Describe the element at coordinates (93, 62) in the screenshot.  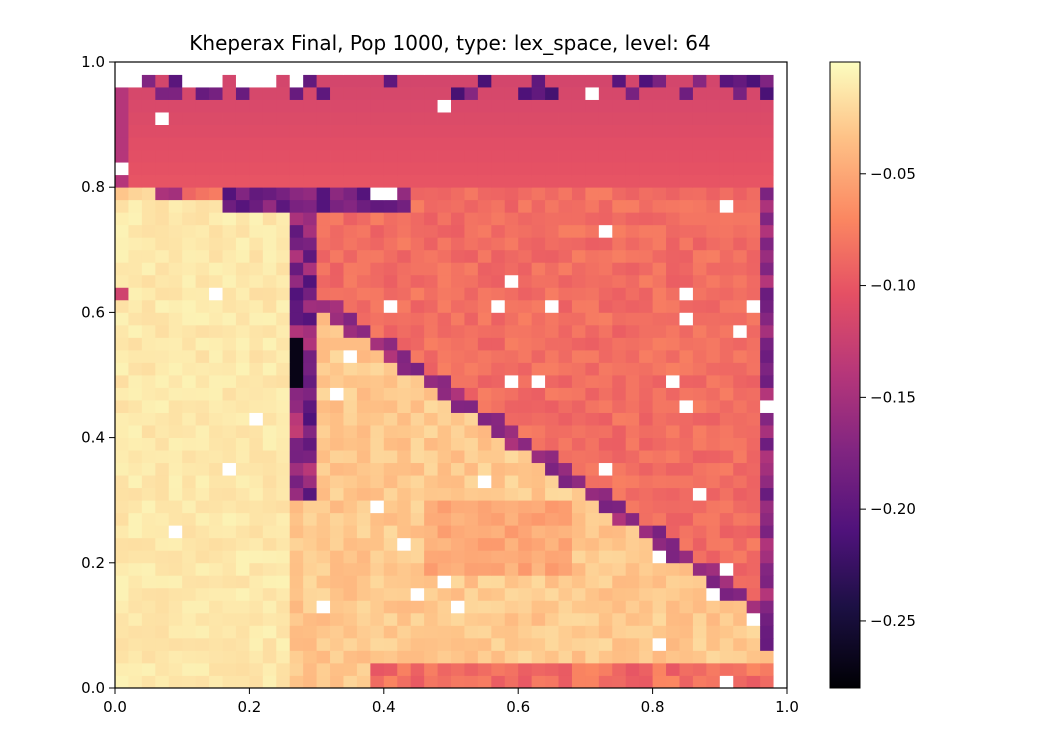
I see `y-tick-label: 1.0` at that location.